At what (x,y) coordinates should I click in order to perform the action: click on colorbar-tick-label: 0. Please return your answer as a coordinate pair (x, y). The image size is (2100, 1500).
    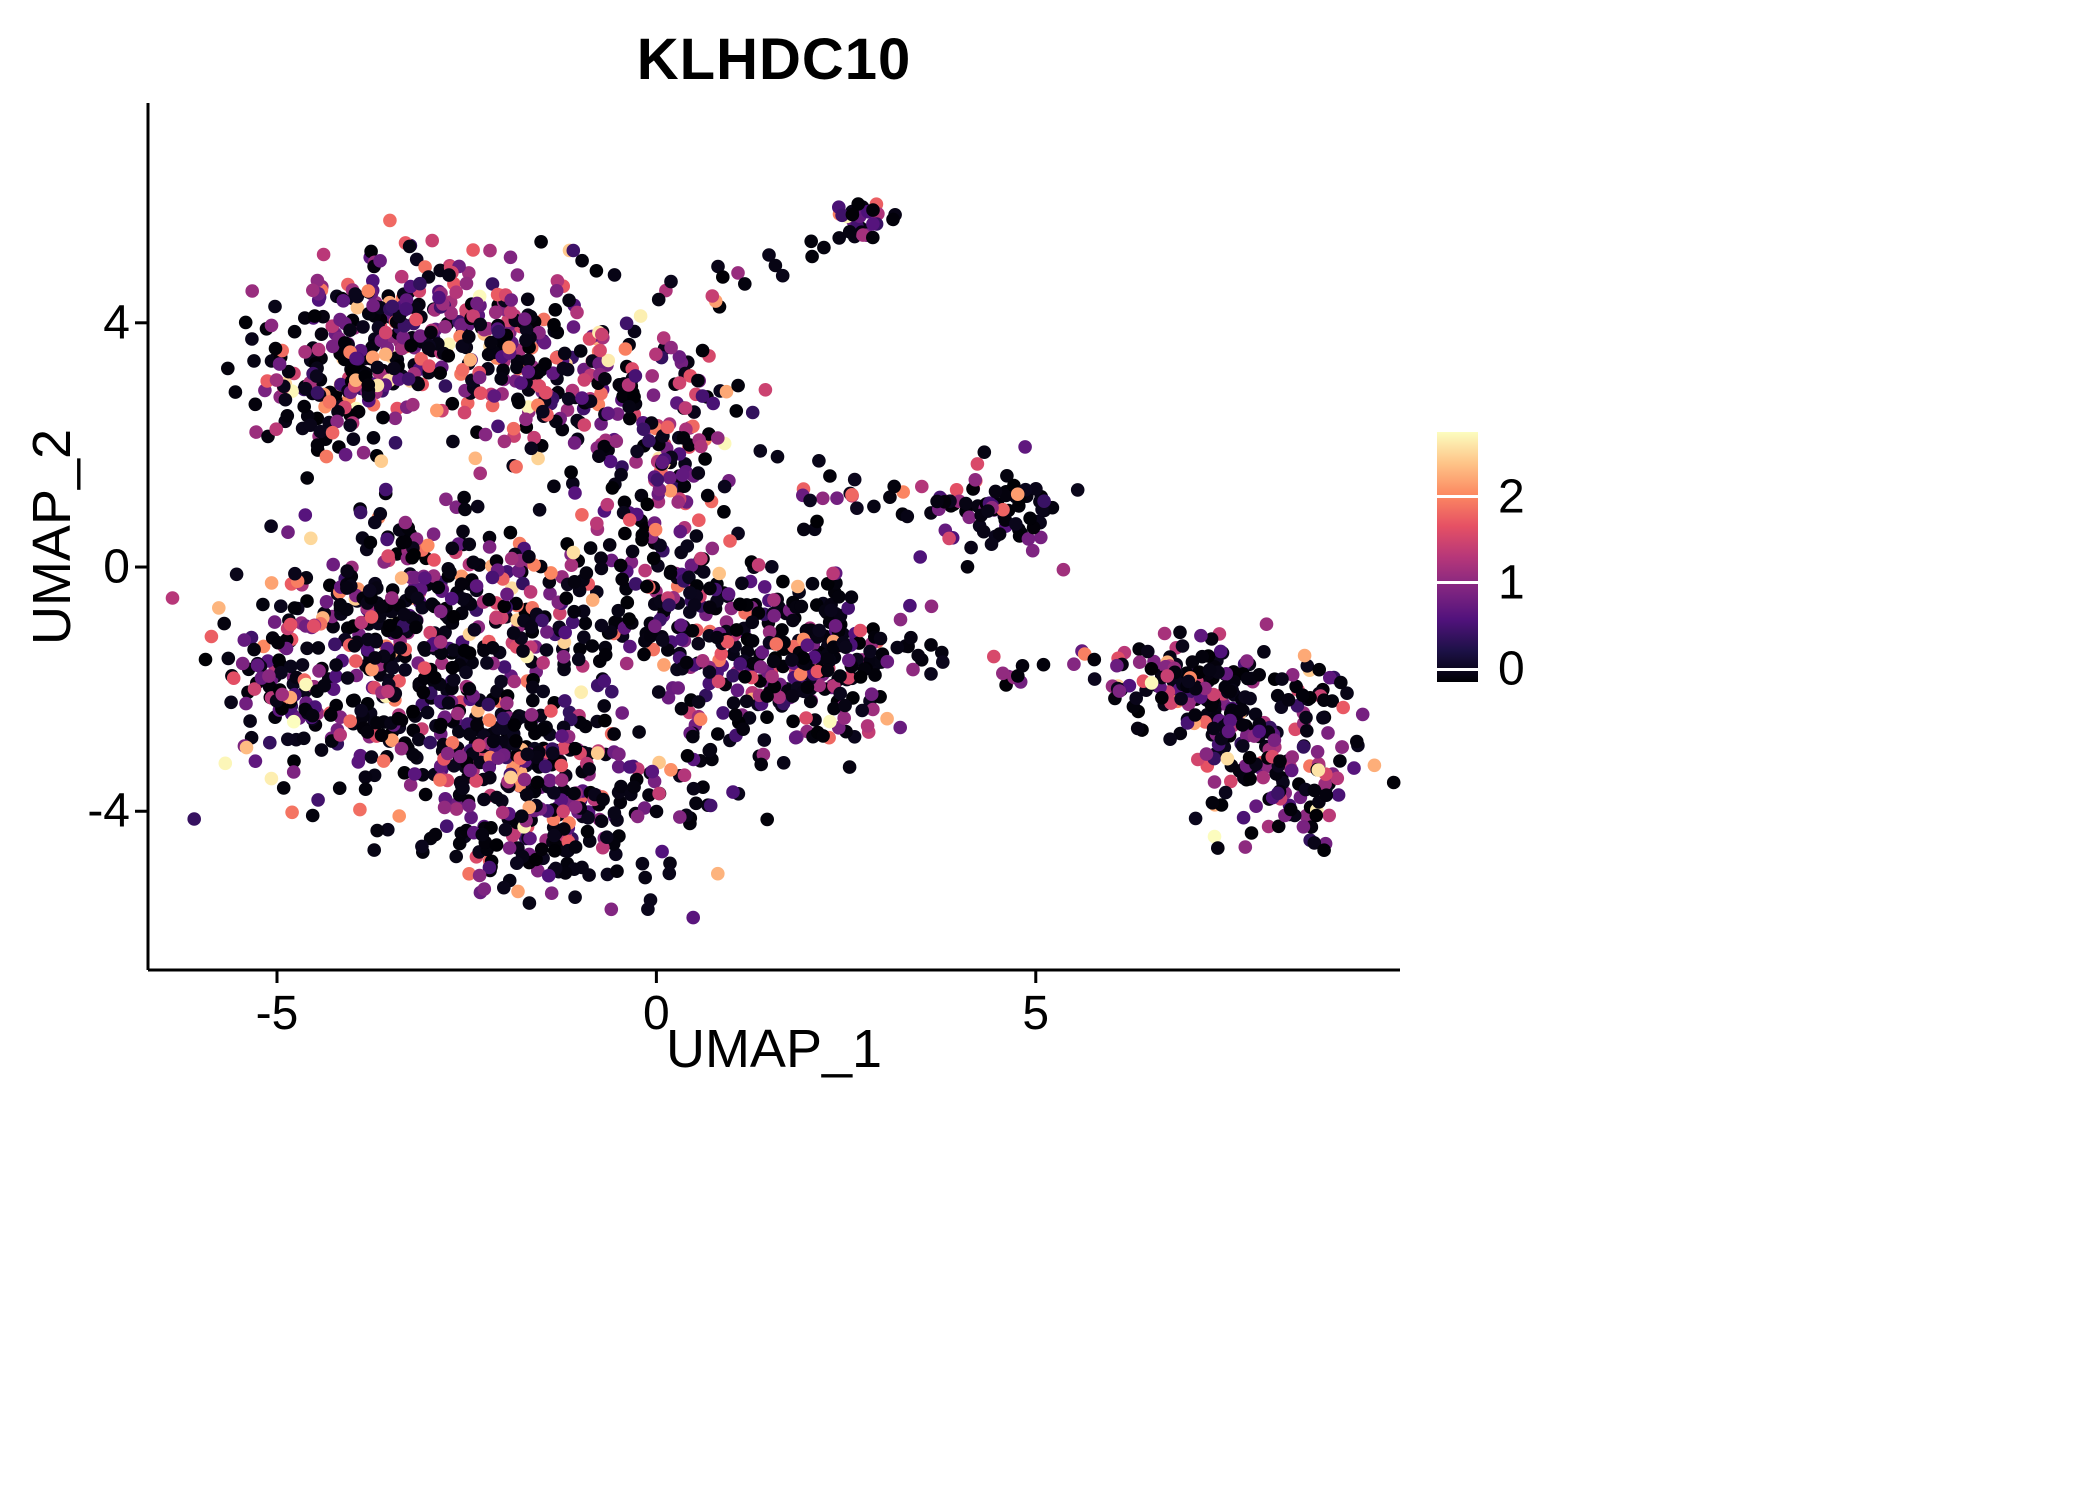
    Looking at the image, I should click on (1511, 669).